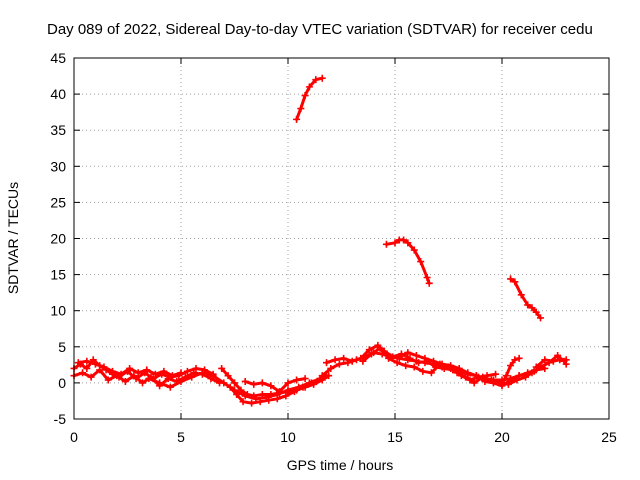 The height and width of the screenshot is (480, 640). I want to click on x-tick-label: 25, so click(609, 437).